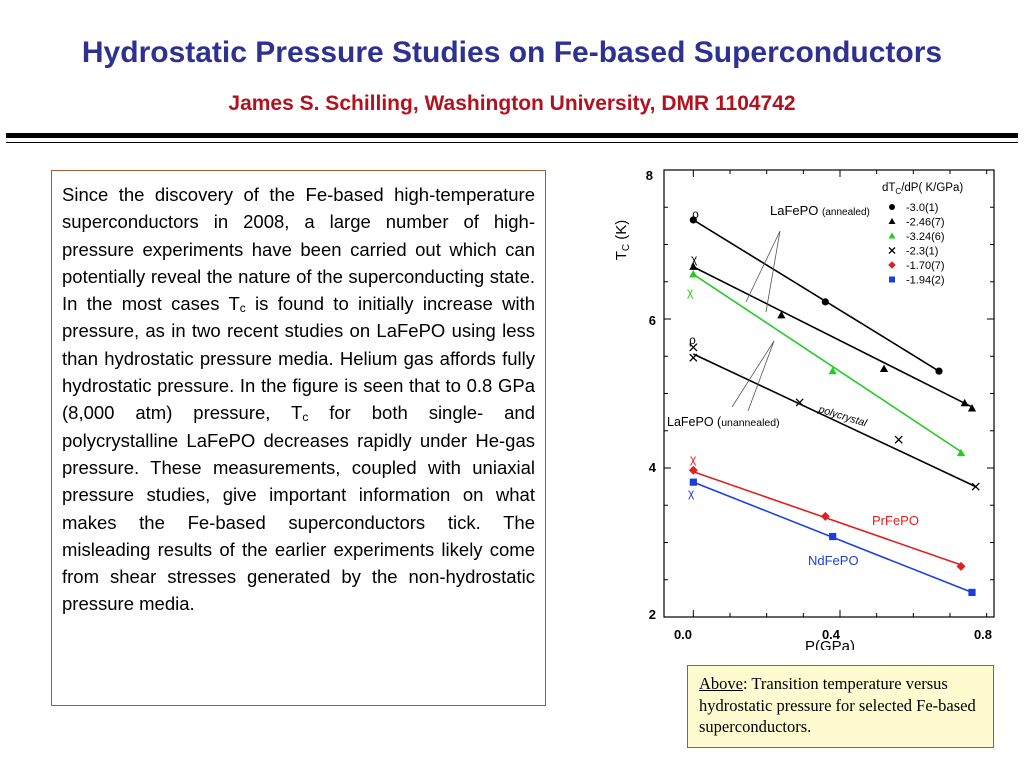 The width and height of the screenshot is (1024, 768). Describe the element at coordinates (652, 614) in the screenshot. I see `y-tick-label-2: 2` at that location.